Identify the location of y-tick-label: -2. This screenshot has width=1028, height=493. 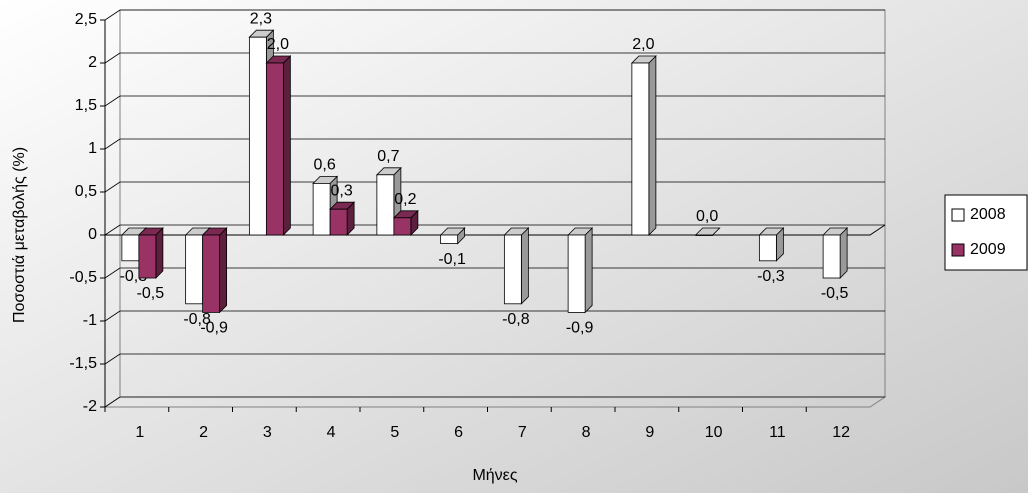
(90, 406).